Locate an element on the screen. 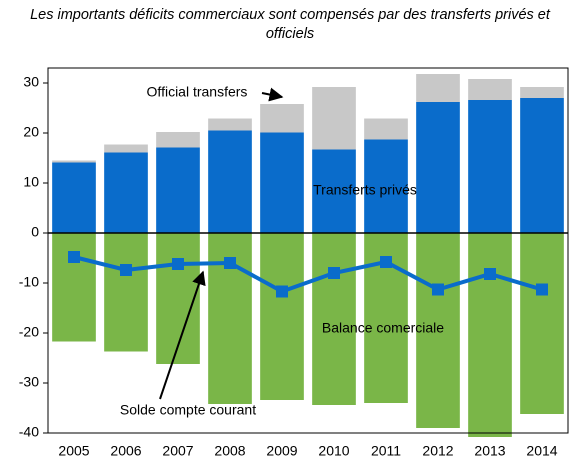 The image size is (569, 464). annotation: Official transfers is located at coordinates (197, 92).